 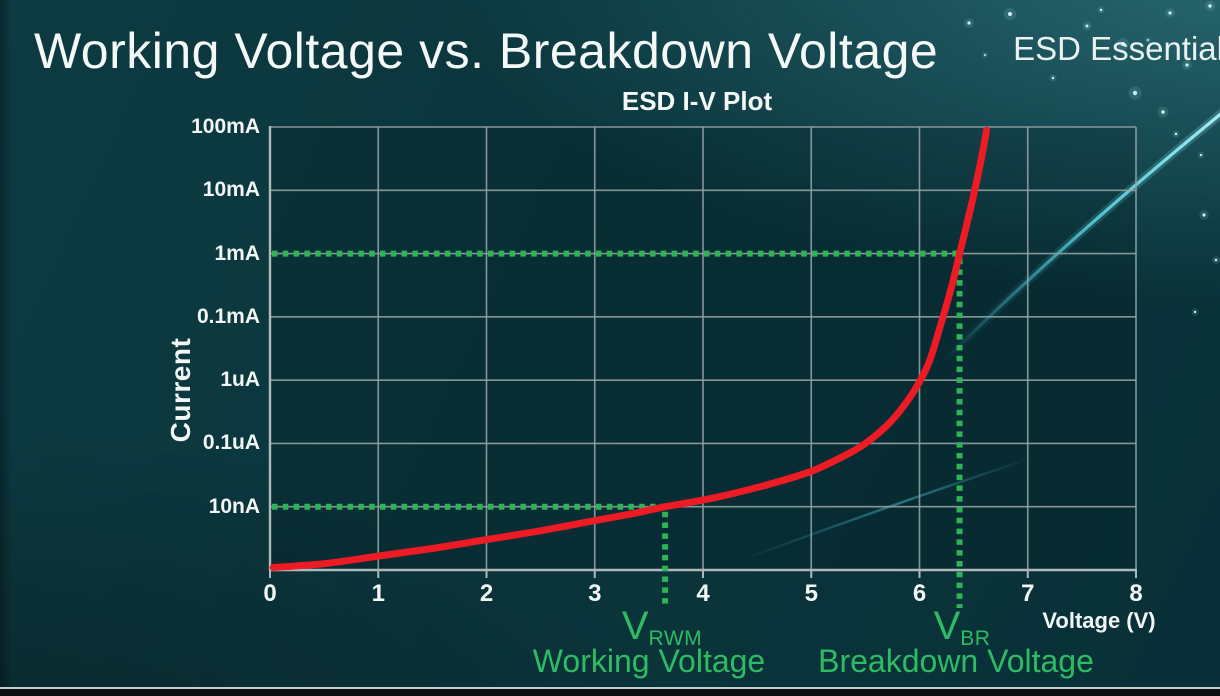 I want to click on x-tick-label: 6, so click(x=919, y=593).